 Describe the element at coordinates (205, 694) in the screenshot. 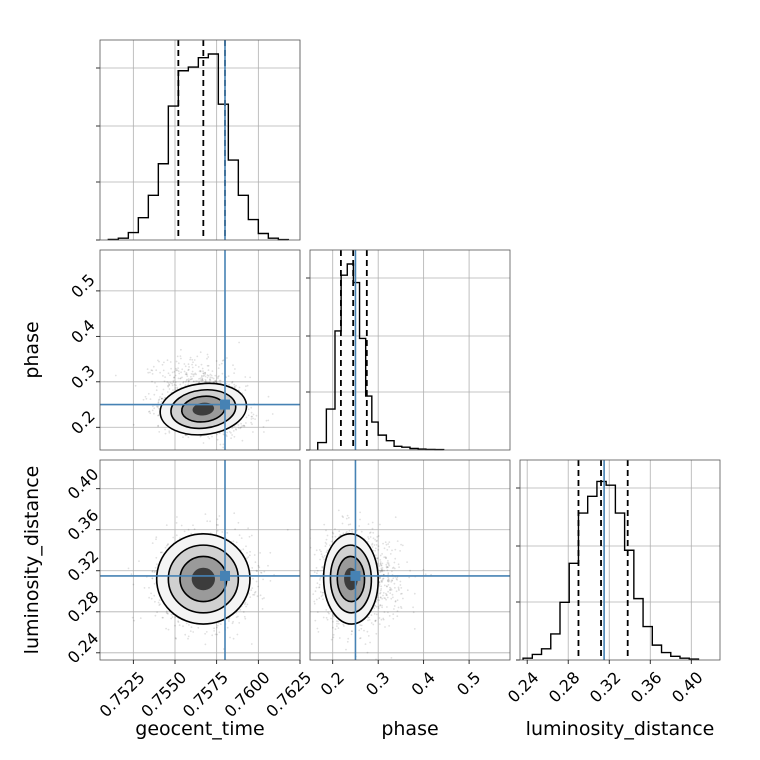

I see `x-tick-label: 0.7575` at that location.